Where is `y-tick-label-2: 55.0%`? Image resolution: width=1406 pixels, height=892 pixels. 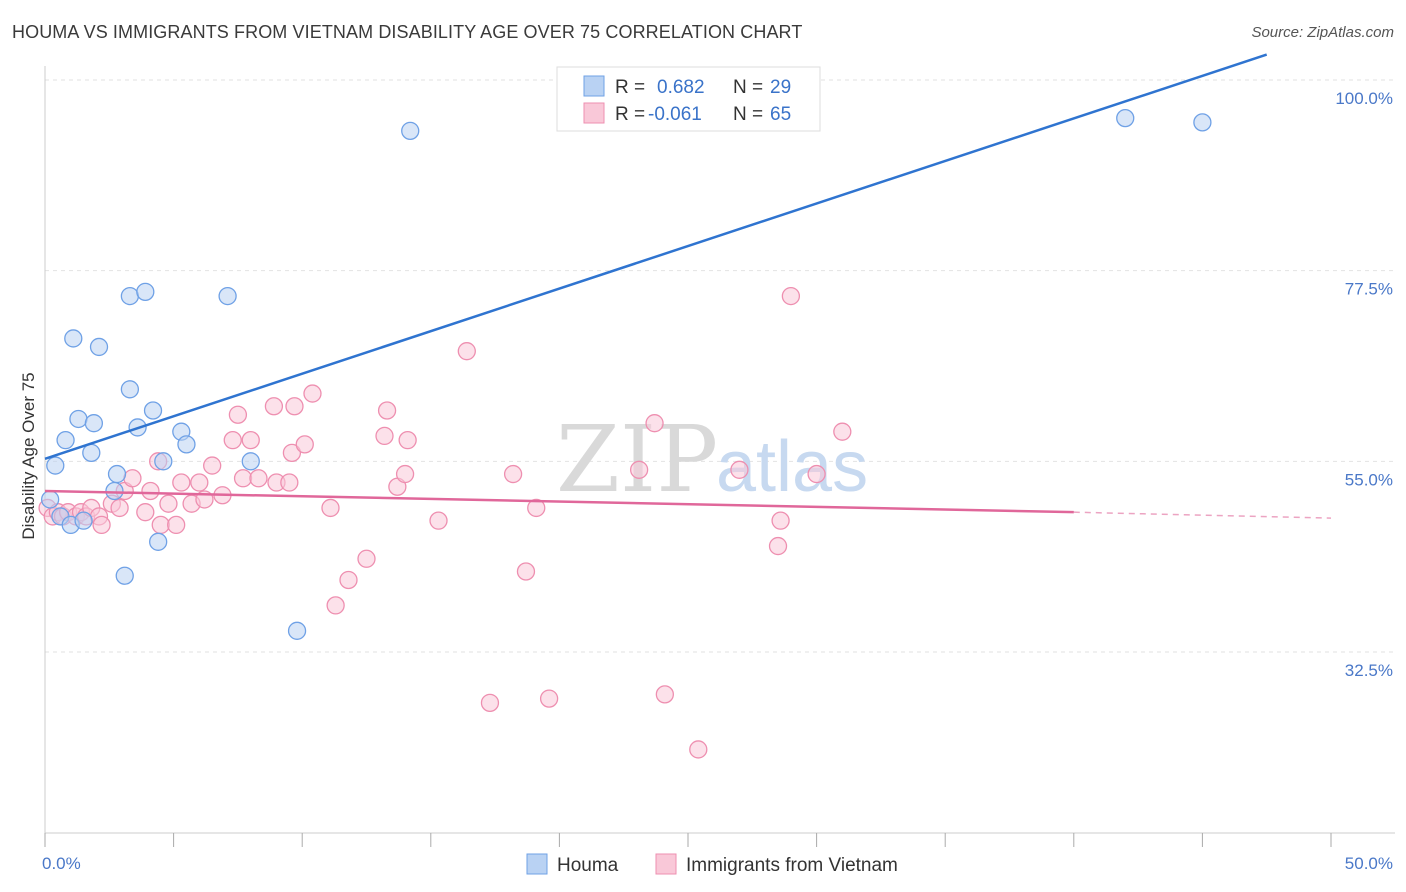
y-tick-label-2: 55.0% is located at coordinates (1369, 479).